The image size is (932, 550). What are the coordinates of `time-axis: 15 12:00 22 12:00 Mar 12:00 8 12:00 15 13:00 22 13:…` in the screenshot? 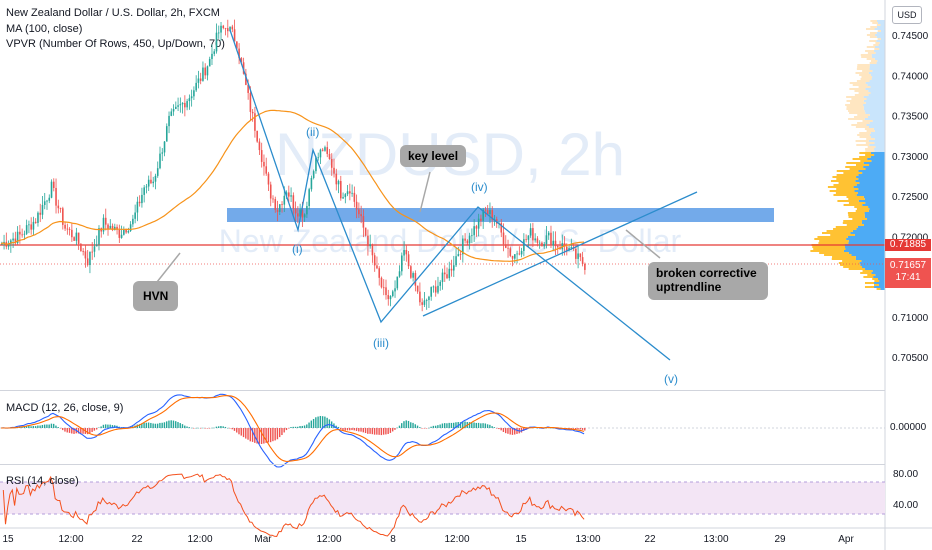 It's located at (428, 539).